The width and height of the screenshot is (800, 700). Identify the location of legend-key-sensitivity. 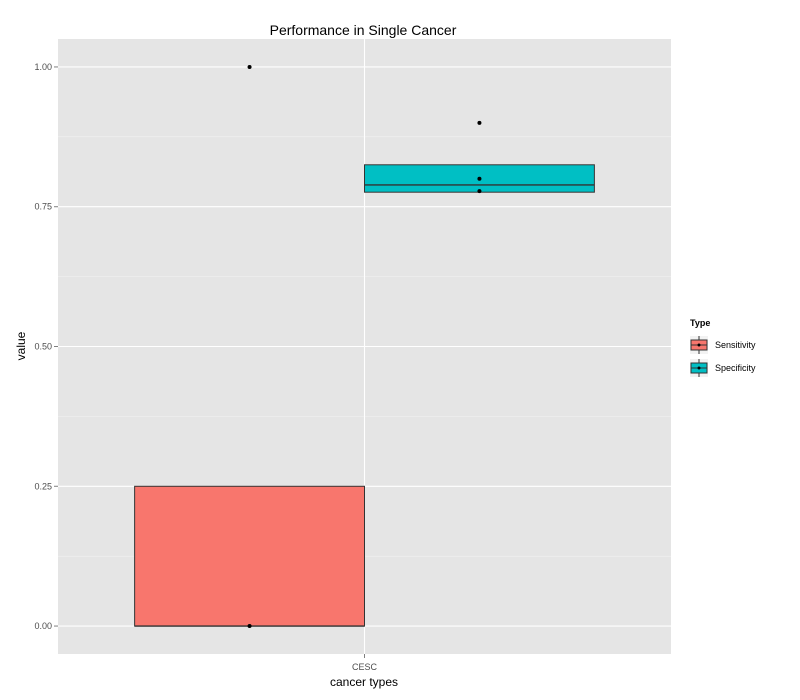
(699, 345).